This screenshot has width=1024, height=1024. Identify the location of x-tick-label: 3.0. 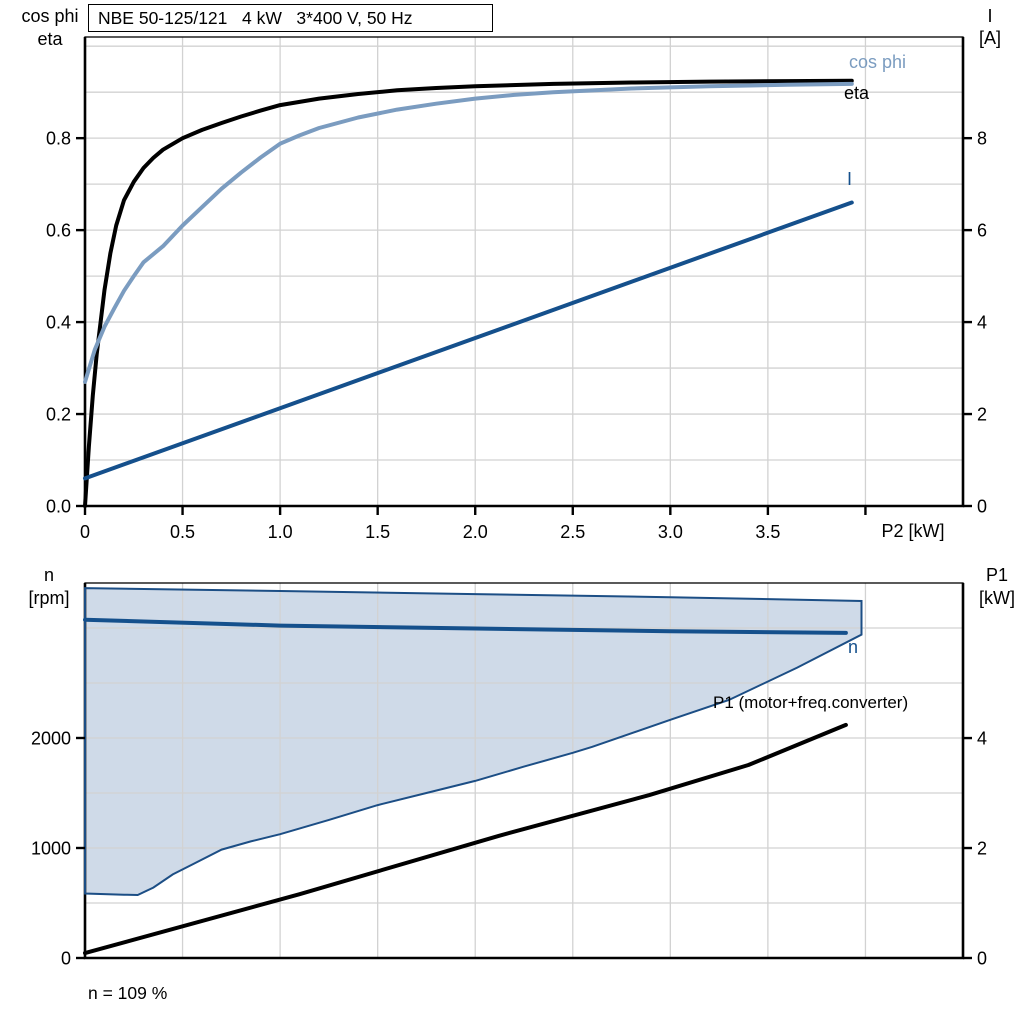
(670, 532).